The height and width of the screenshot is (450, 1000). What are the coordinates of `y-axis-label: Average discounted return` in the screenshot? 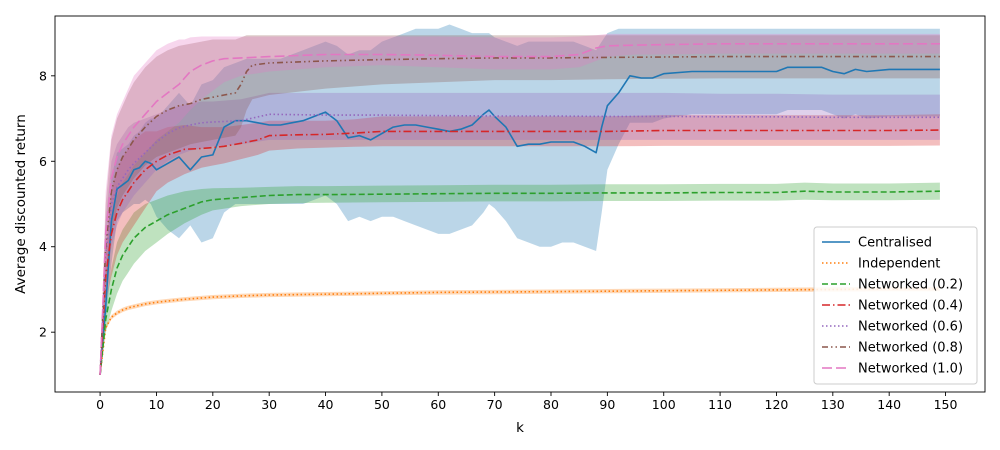 It's located at (21, 204).